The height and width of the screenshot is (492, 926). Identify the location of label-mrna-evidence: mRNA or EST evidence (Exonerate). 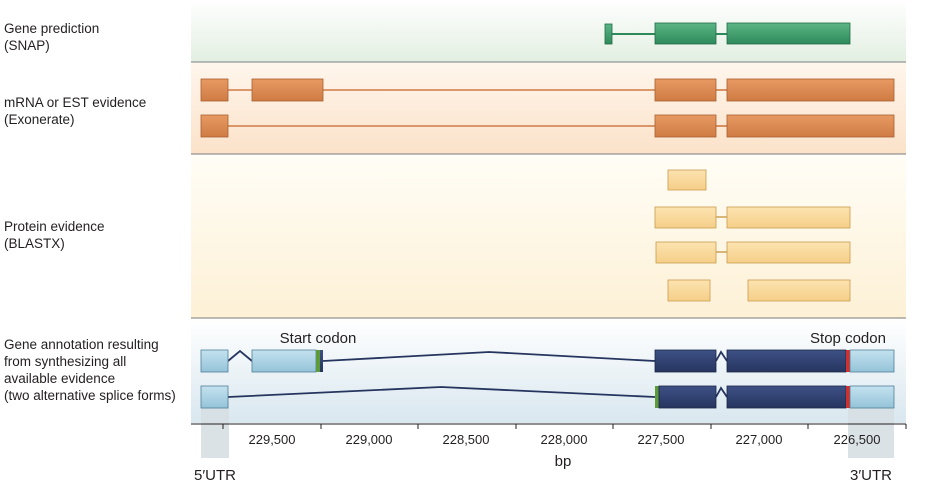
(75, 111).